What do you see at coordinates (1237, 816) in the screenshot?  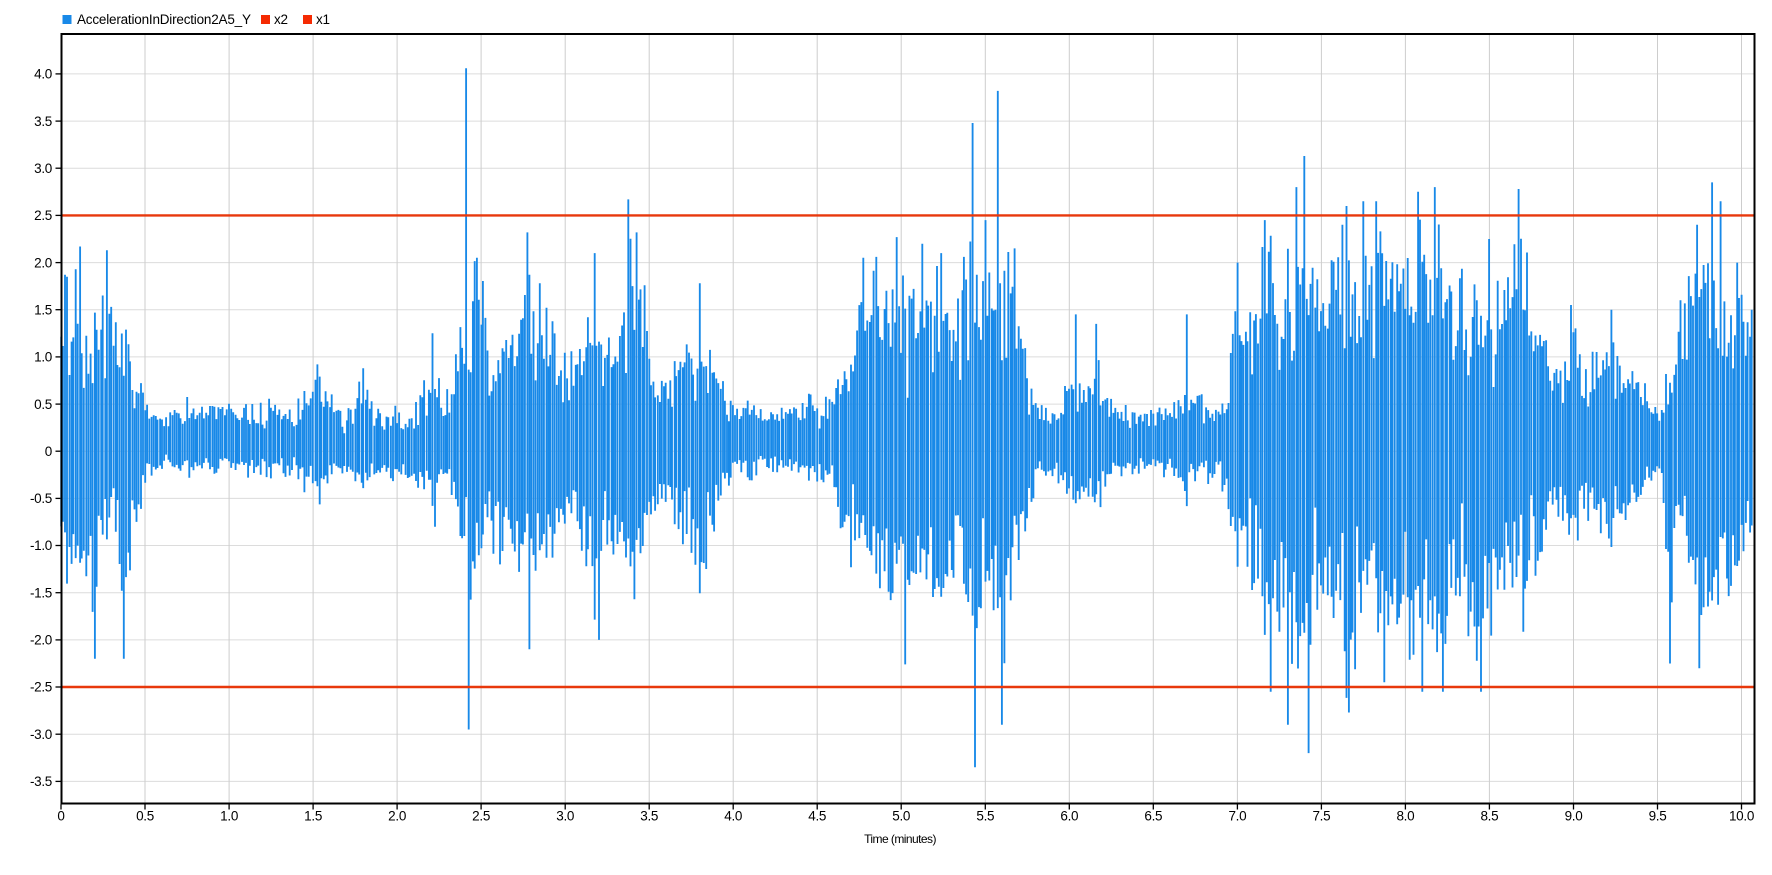 I see `svg-text: 7.0` at bounding box center [1237, 816].